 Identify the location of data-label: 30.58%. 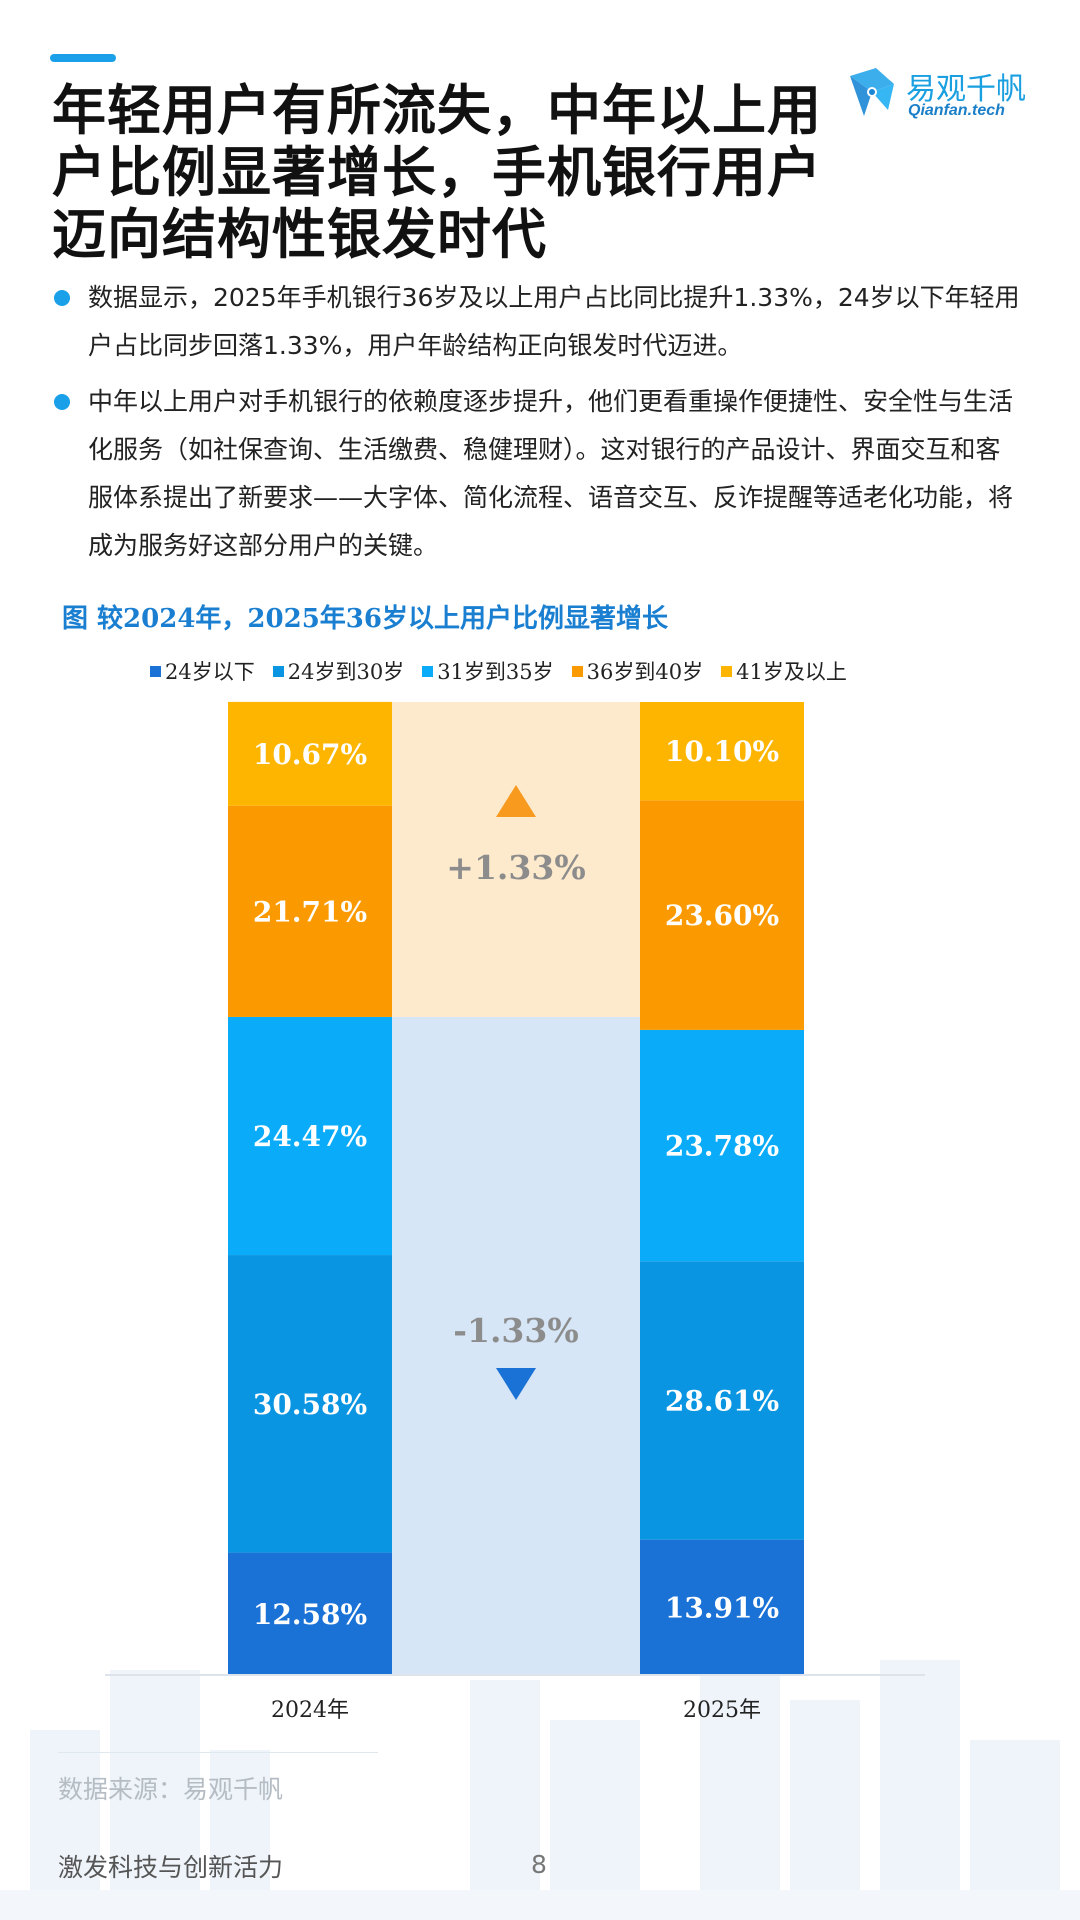
(310, 1404).